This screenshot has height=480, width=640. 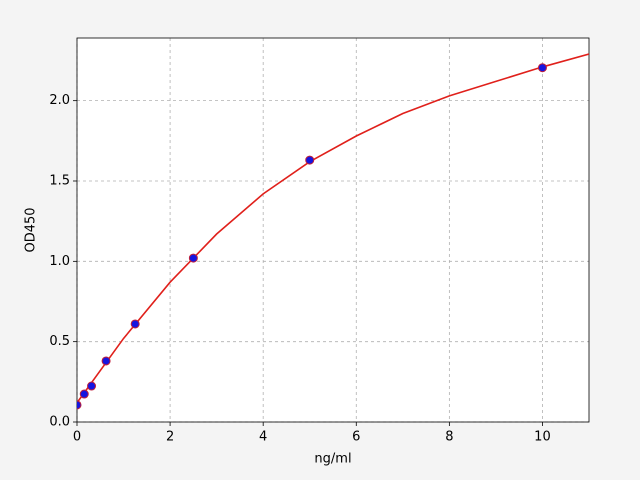 I want to click on y-axis-label: OD450, so click(x=31, y=229).